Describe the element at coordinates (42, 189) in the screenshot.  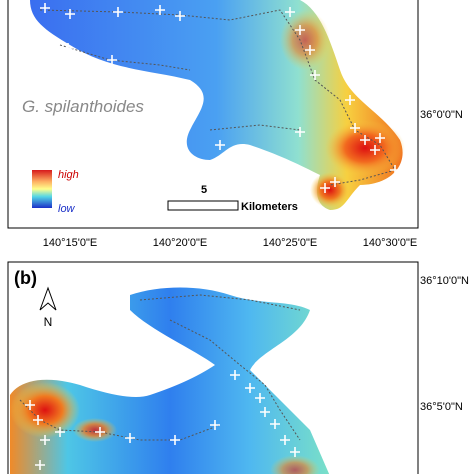
I see `legend-ramp` at that location.